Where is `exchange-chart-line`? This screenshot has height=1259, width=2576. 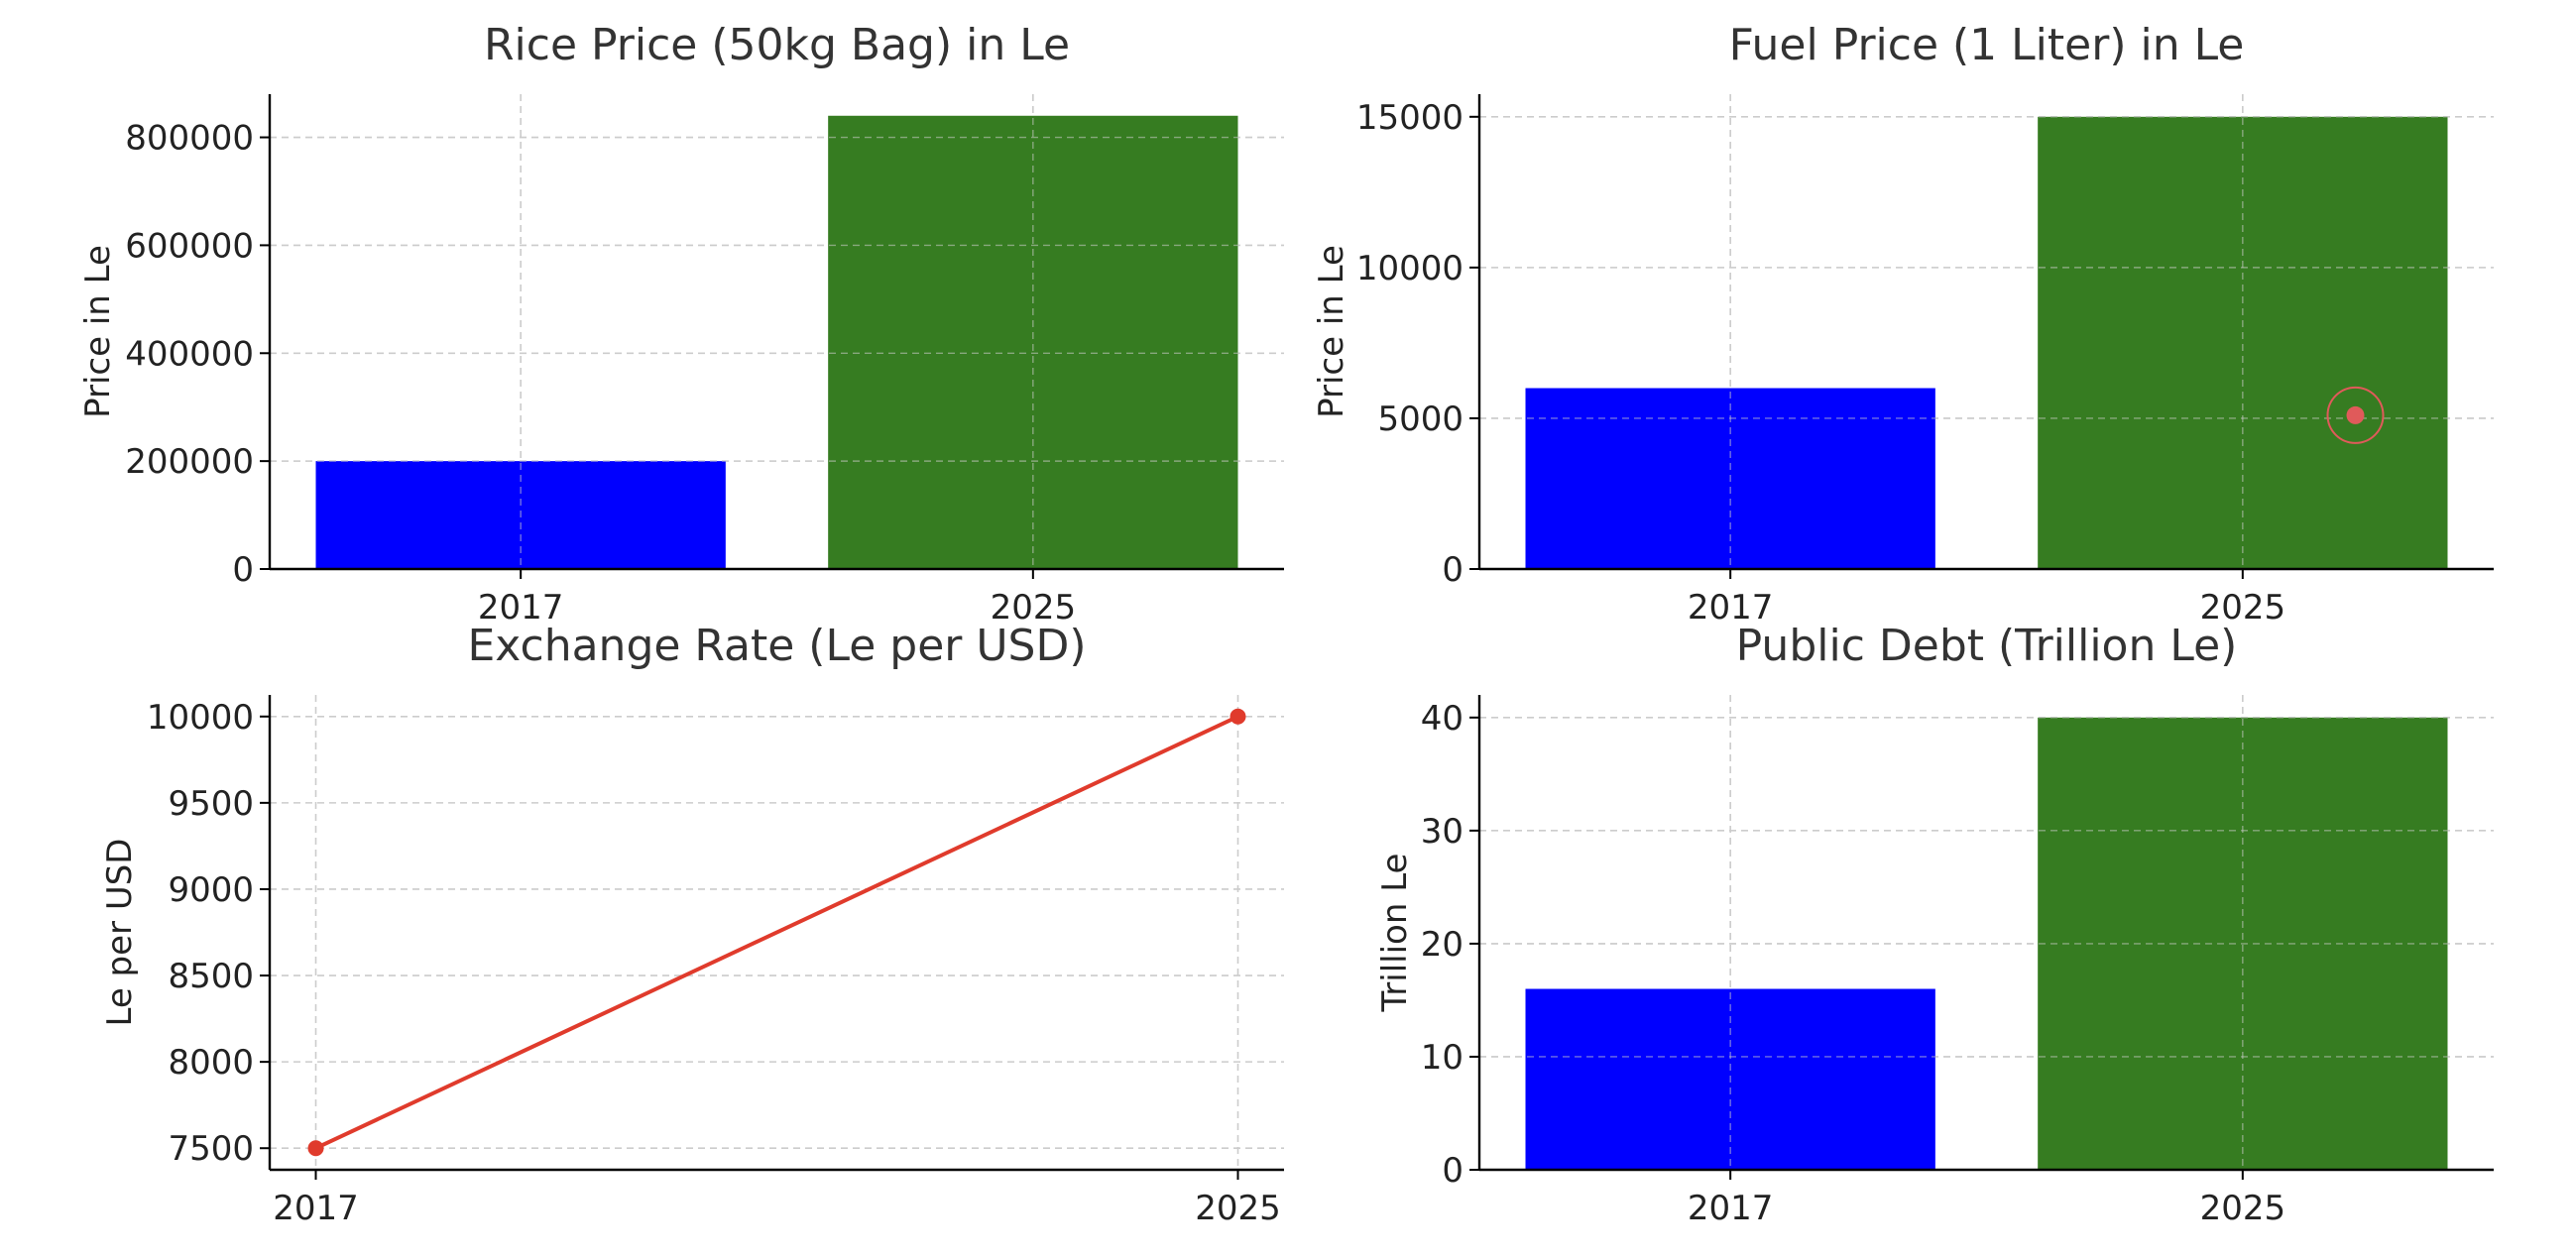 exchange-chart-line is located at coordinates (776, 933).